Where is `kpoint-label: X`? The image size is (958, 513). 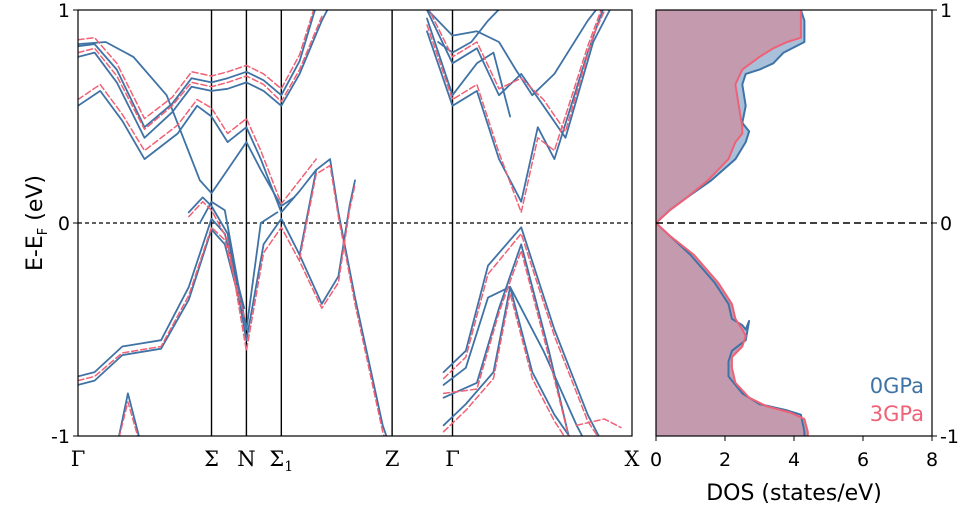 kpoint-label: X is located at coordinates (632, 459).